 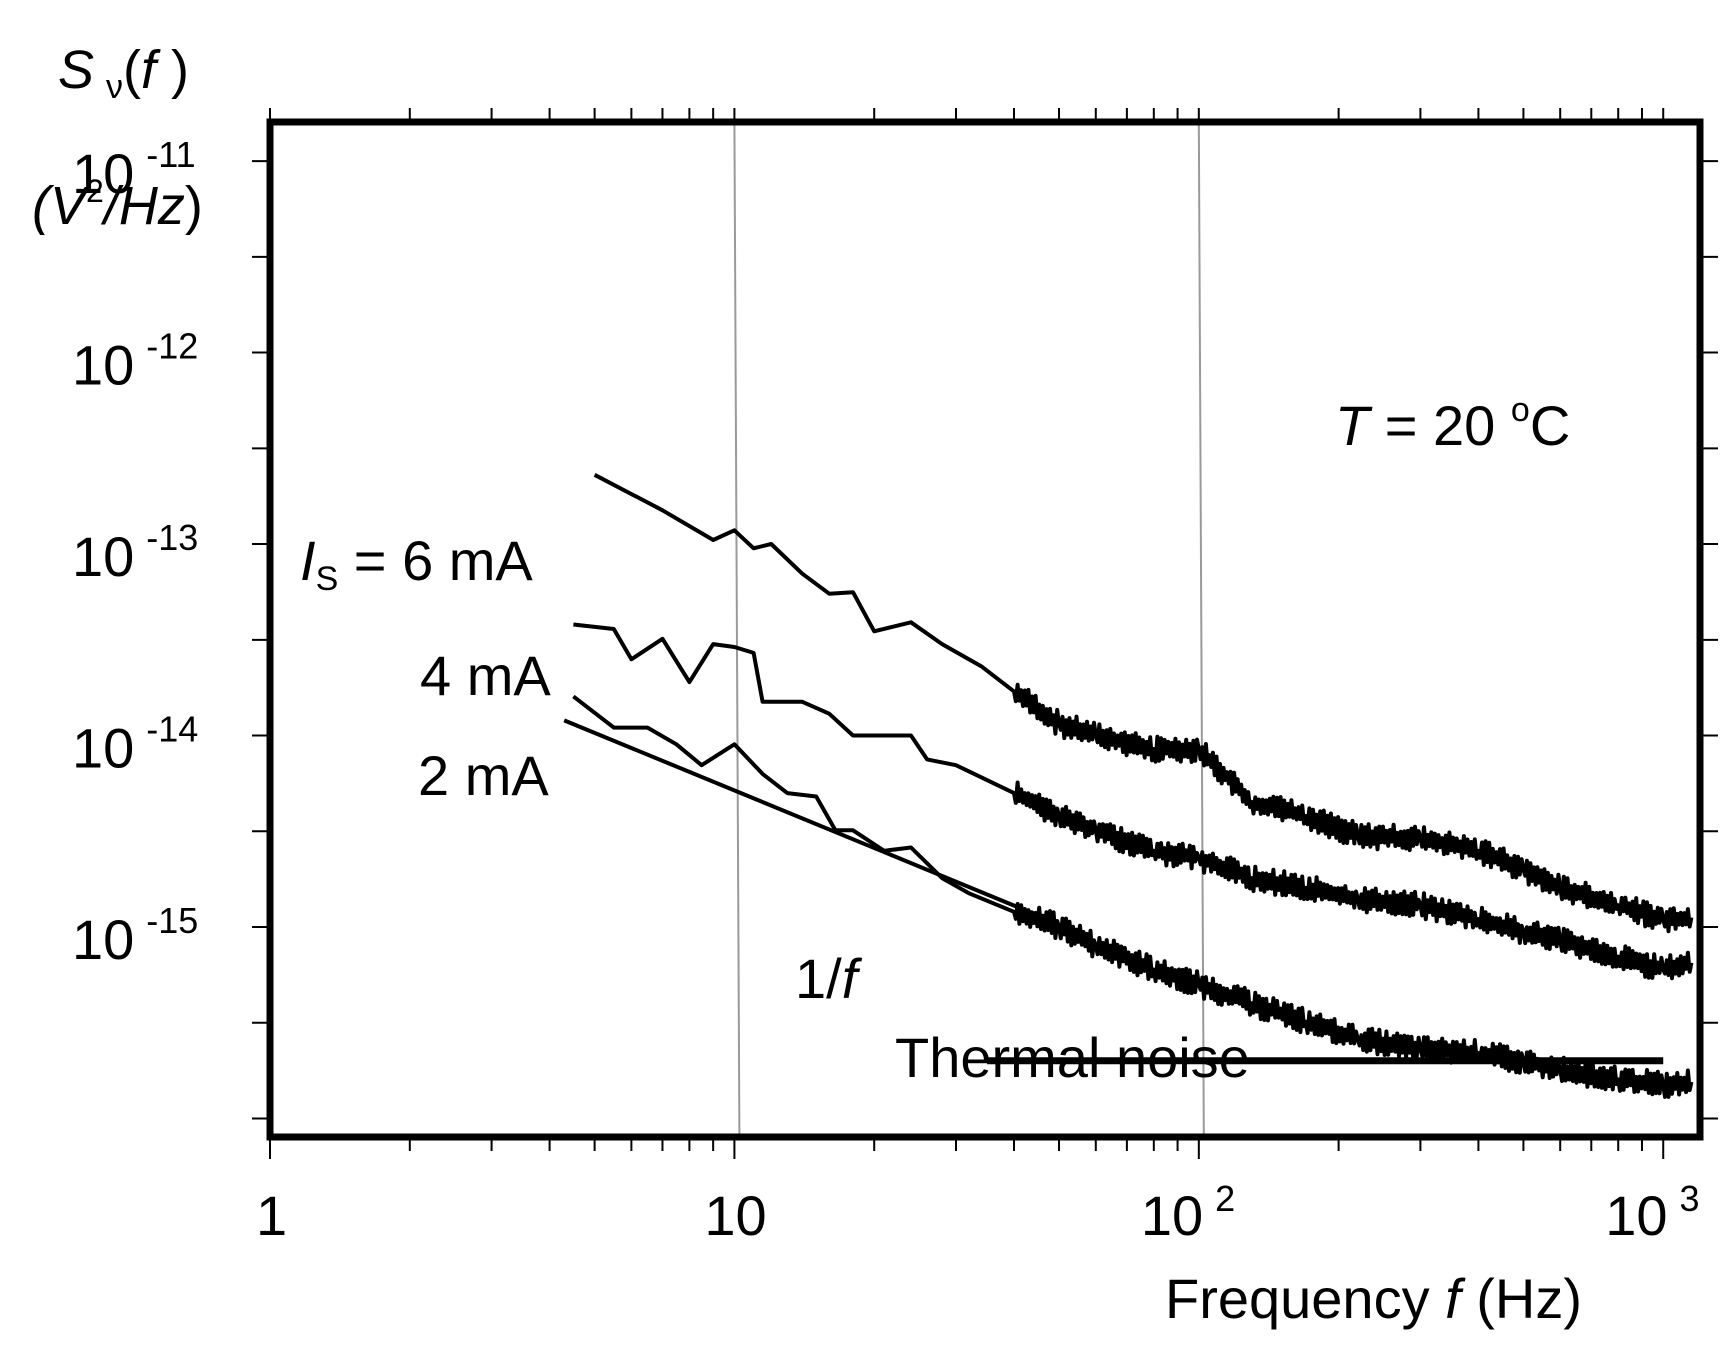 I want to click on y-tick-label-0: 10 -11, so click(x=134, y=169).